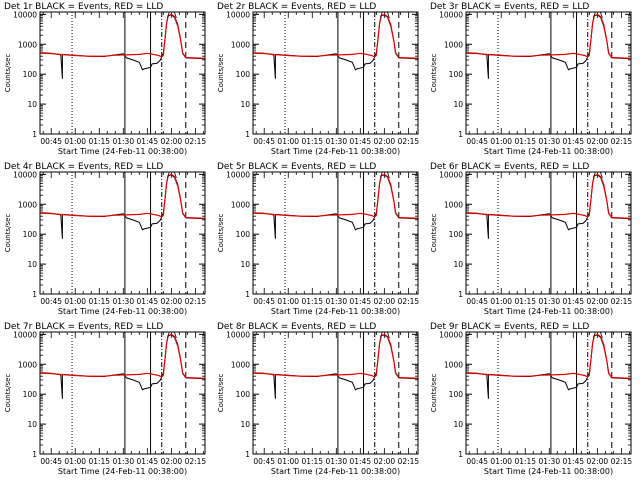  I want to click on panel-title: Det 2r BLACK = Events, RED = LLD, so click(296, 7).